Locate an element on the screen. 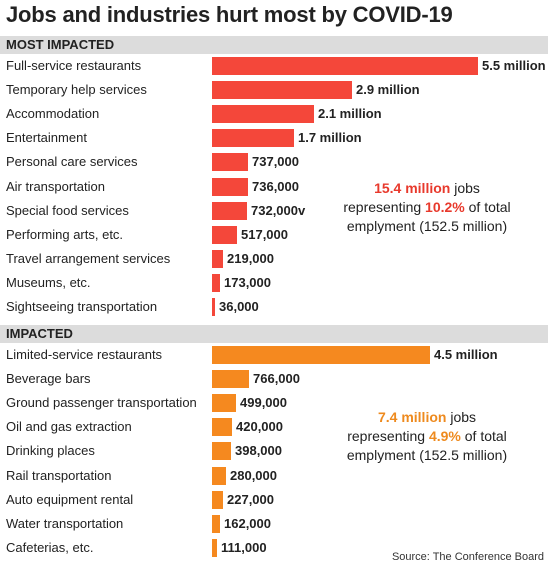  bar-value-label: 227,000 is located at coordinates (250, 499).